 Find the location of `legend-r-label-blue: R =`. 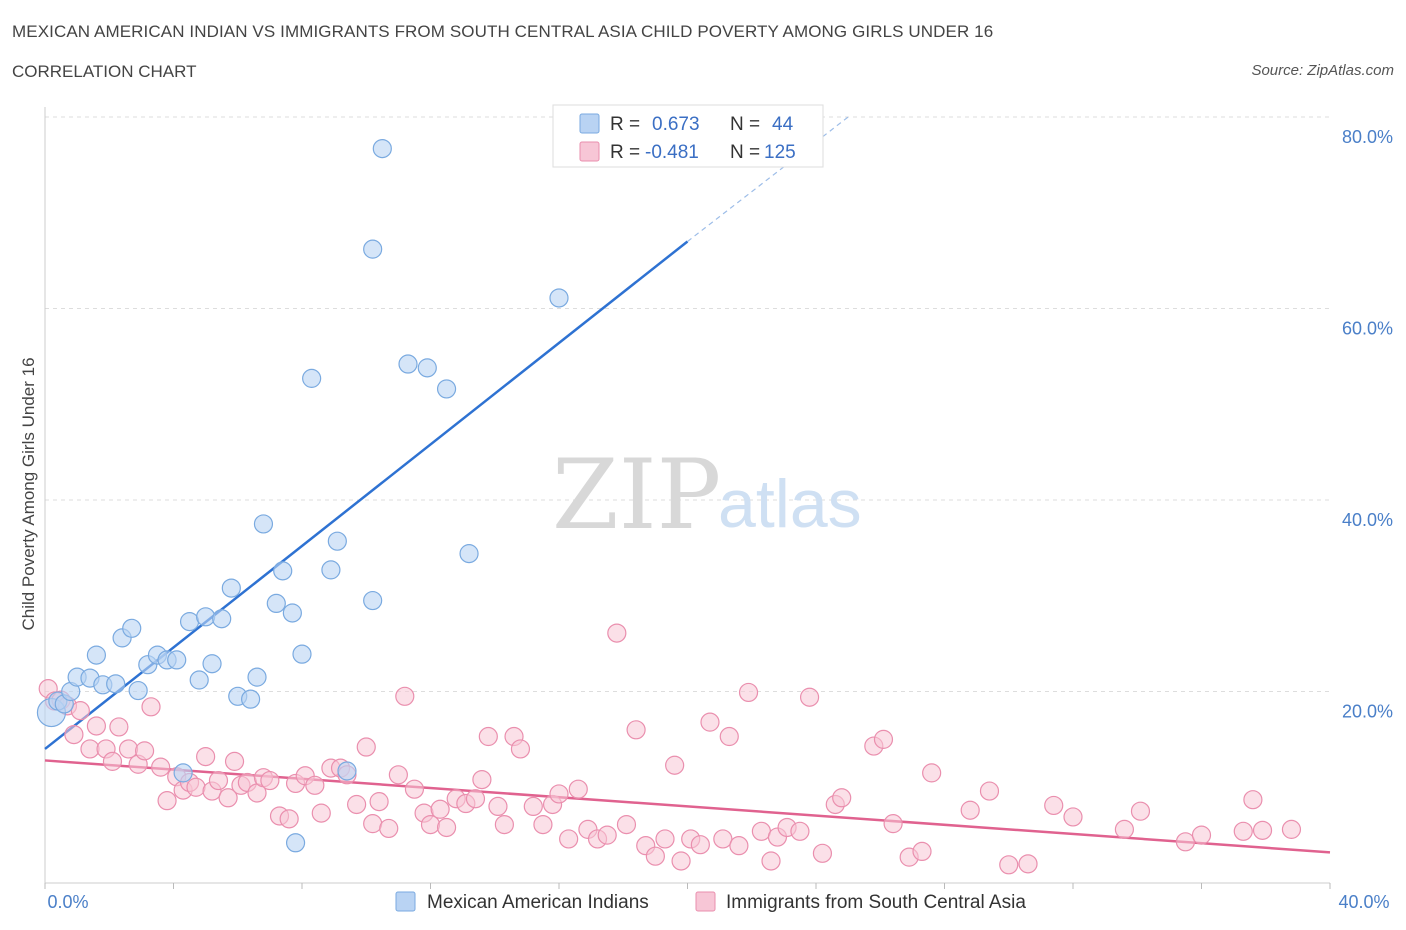

legend-r-label-blue: R = is located at coordinates (625, 124).